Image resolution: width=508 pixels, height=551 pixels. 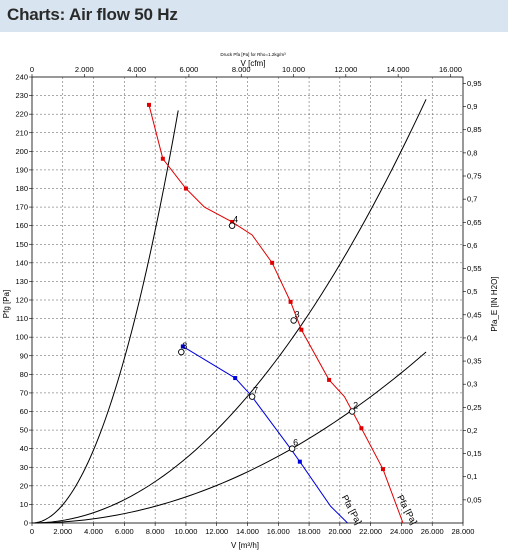 What do you see at coordinates (24, 374) in the screenshot?
I see `y-tick-label: 80` at bounding box center [24, 374].